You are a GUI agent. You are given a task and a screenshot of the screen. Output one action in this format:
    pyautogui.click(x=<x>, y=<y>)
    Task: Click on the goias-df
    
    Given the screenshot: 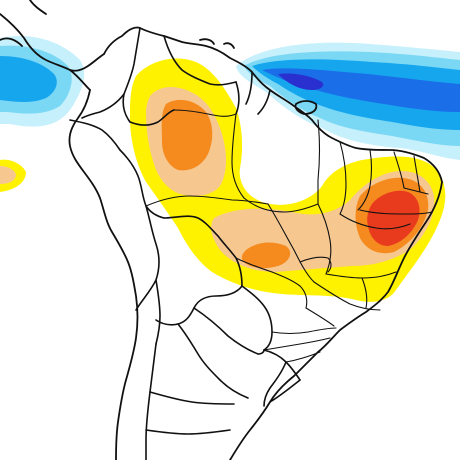 What is the action you would take?
    pyautogui.click(x=315, y=264)
    